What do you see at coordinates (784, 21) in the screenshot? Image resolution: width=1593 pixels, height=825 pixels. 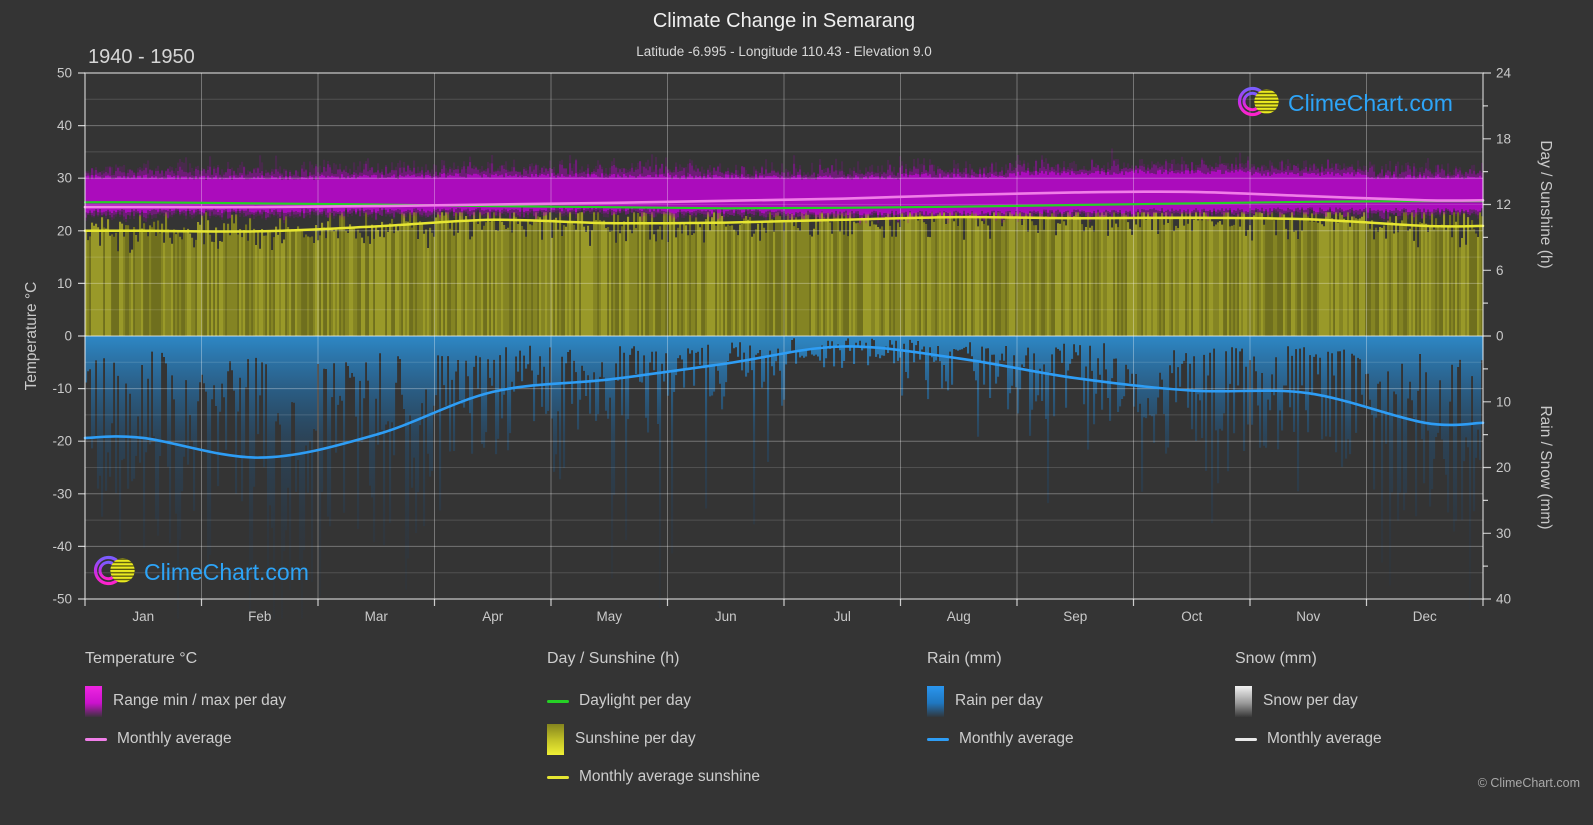 I see `page-title: Climate Change in Semarang` at bounding box center [784, 21].